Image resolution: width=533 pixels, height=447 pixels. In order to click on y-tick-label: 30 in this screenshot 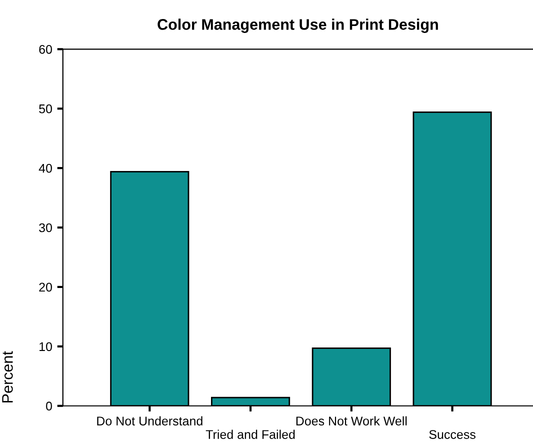, I will do `click(45, 227)`.